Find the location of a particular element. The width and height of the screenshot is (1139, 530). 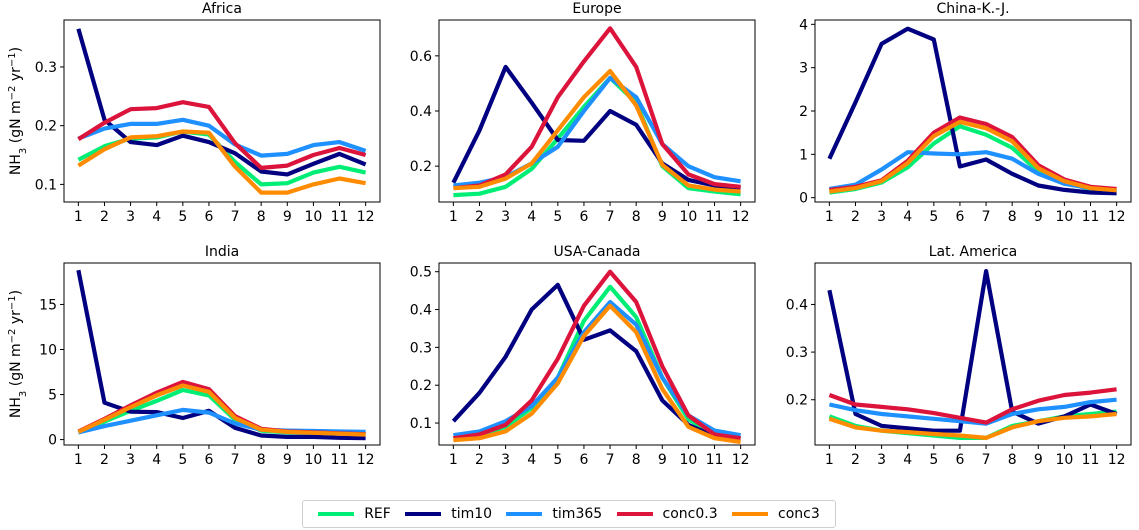

plot-frame-lat-america is located at coordinates (973, 354).